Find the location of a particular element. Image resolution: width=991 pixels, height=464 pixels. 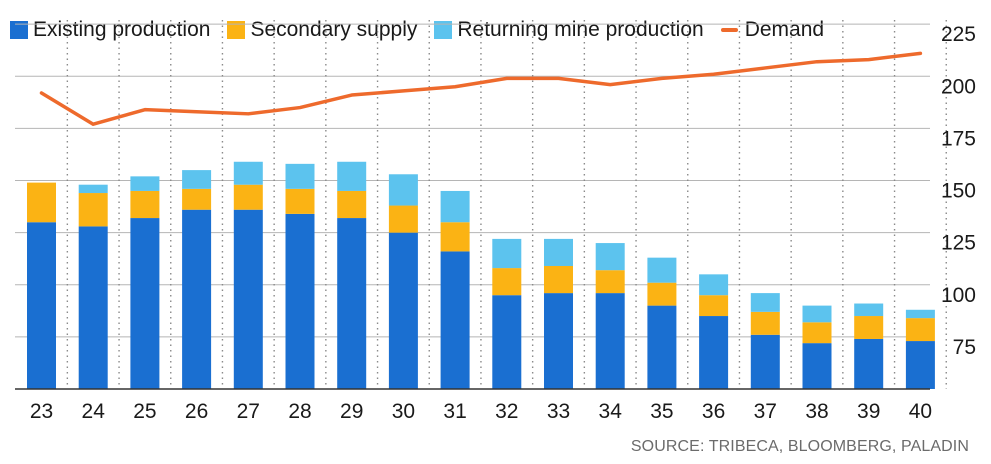

x-tick-label: 33 is located at coordinates (558, 411).